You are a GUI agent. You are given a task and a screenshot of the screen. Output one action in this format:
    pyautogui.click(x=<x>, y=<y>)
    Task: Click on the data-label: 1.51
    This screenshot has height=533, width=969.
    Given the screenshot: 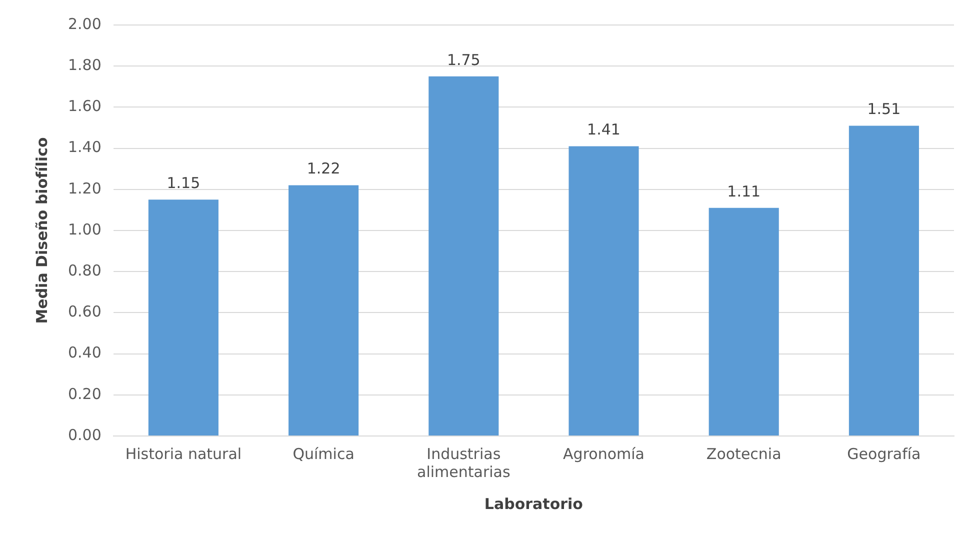 What is the action you would take?
    pyautogui.click(x=884, y=109)
    